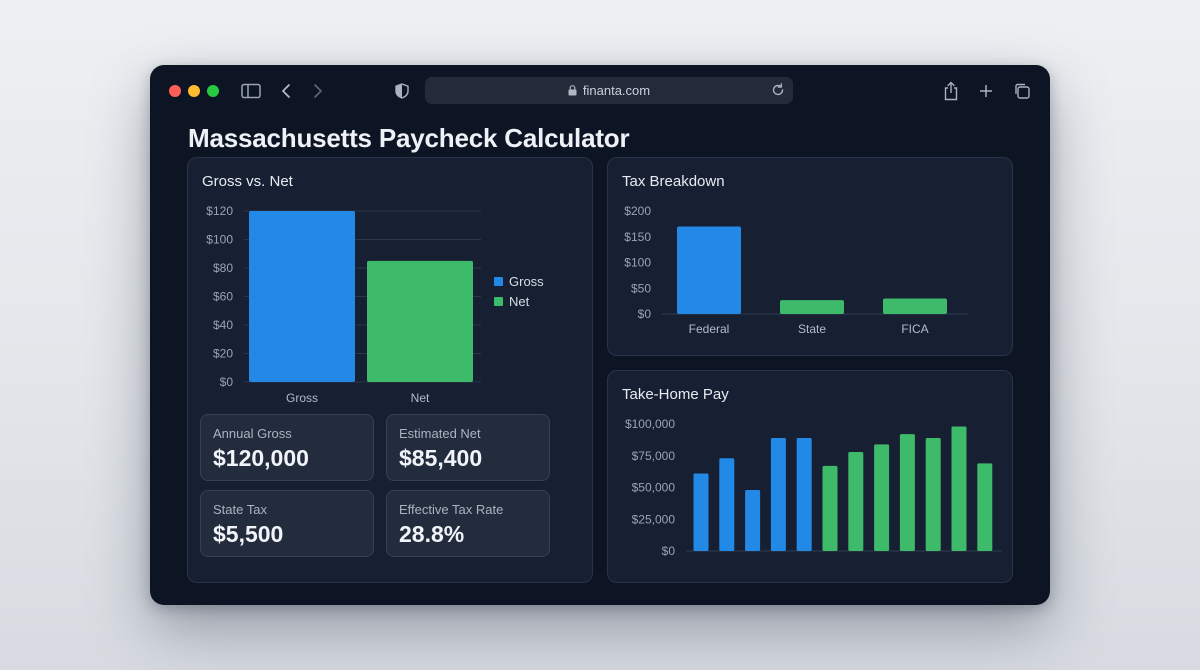 This screenshot has width=1200, height=670. Describe the element at coordinates (223, 354) in the screenshot. I see `y-tick-label: $20` at that location.